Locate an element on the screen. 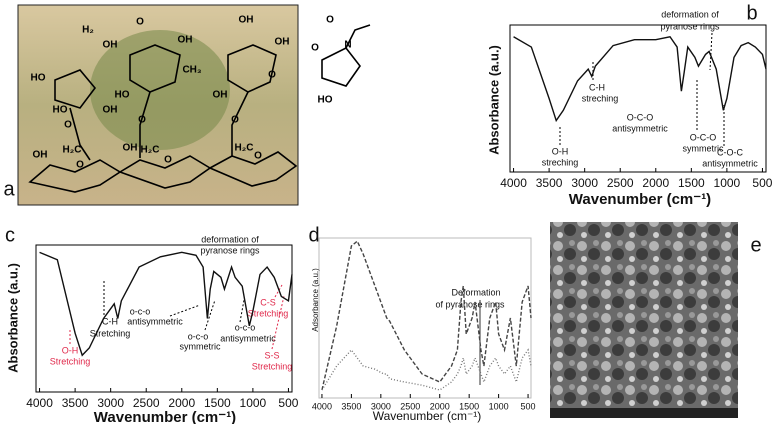  sem-image is located at coordinates (644, 320).